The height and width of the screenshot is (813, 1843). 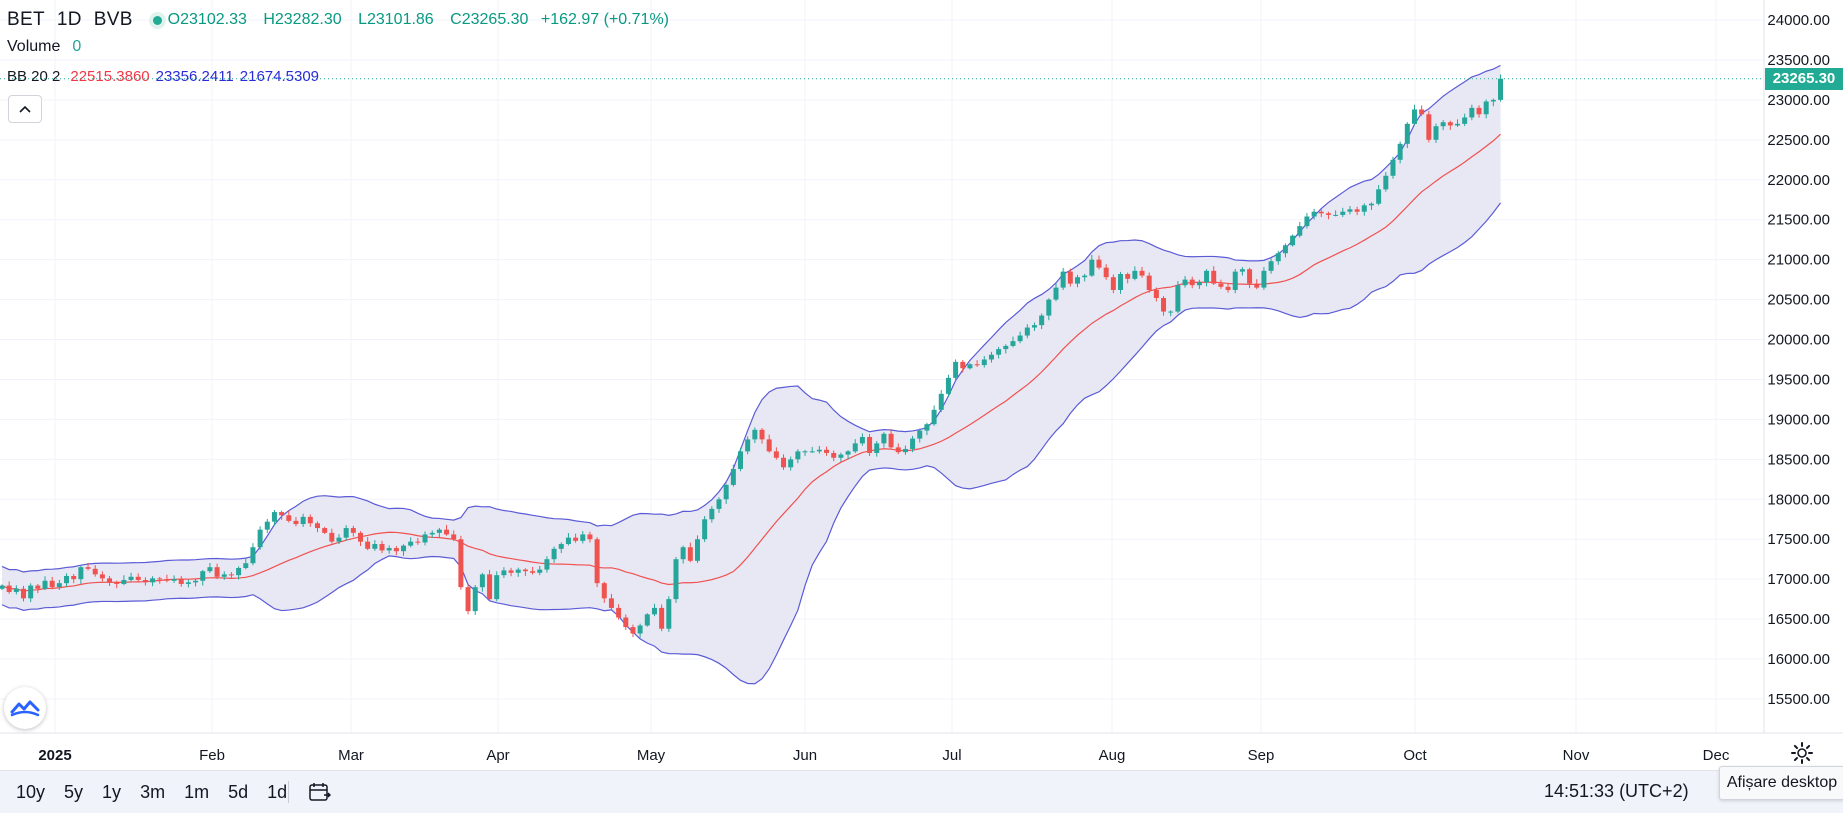 What do you see at coordinates (31, 791) in the screenshot?
I see `range-10y-button: 10y` at bounding box center [31, 791].